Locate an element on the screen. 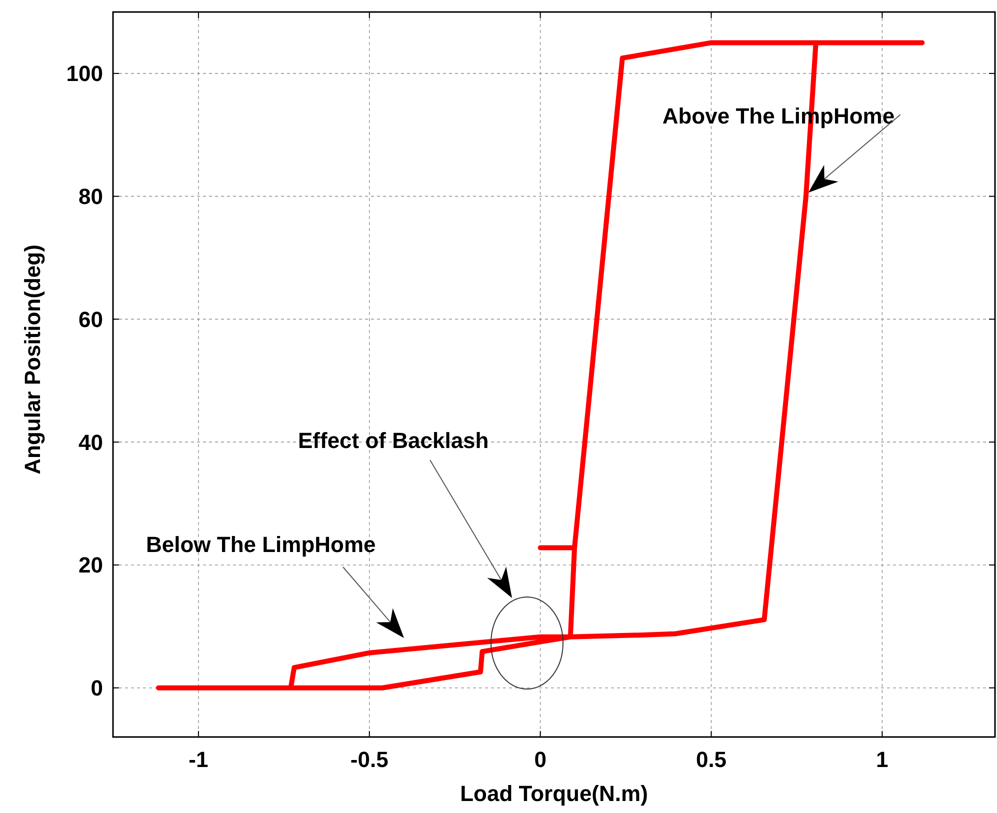  y-tick-label: 100 is located at coordinates (84, 73).